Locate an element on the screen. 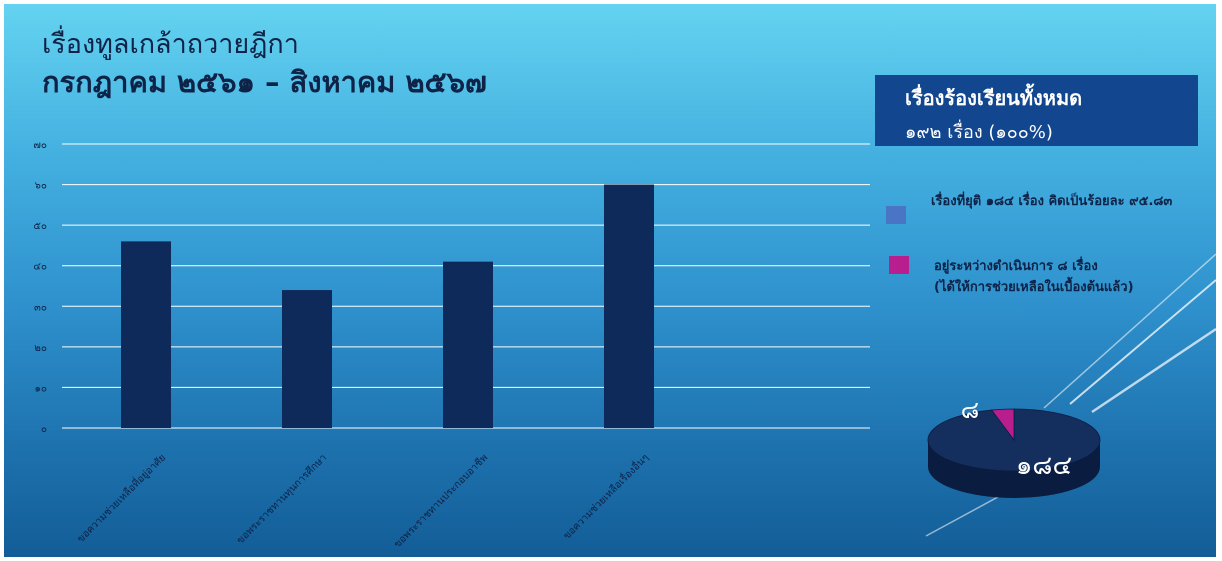 This screenshot has height=561, width=1222. pie-chart: ๑๘๔ ๘ is located at coordinates (1014, 447).